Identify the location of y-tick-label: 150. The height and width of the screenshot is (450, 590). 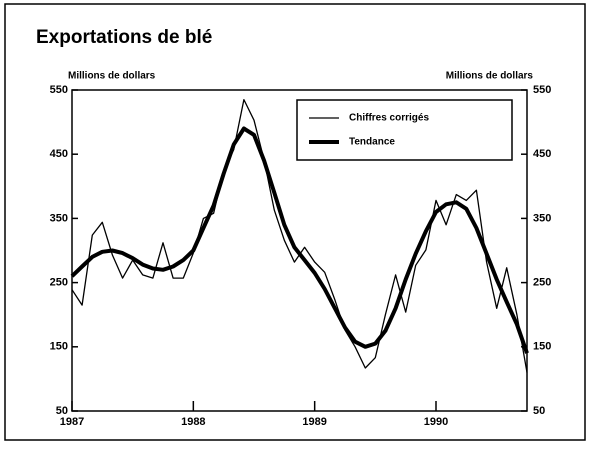
(59, 347).